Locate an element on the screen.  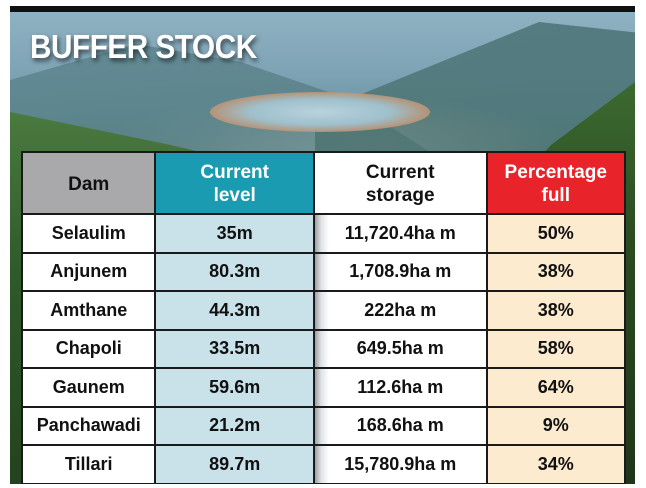
cell-level: 44.3m is located at coordinates (234, 310).